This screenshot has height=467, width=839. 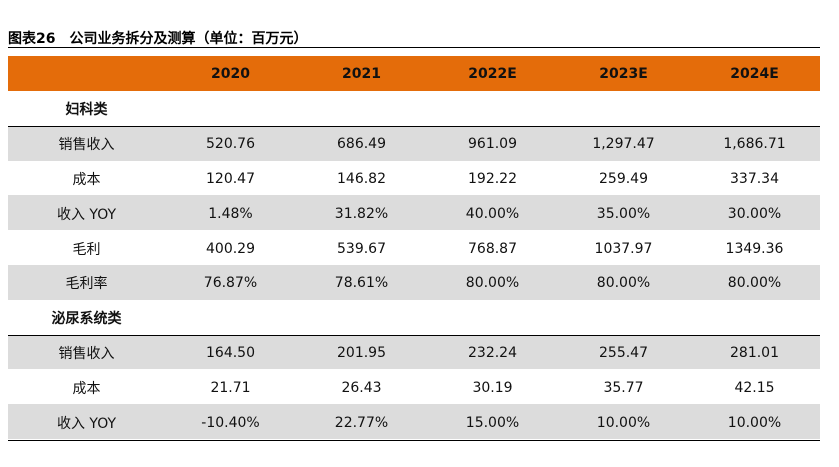 What do you see at coordinates (492, 144) in the screenshot?
I see `value-cell: 961.09` at bounding box center [492, 144].